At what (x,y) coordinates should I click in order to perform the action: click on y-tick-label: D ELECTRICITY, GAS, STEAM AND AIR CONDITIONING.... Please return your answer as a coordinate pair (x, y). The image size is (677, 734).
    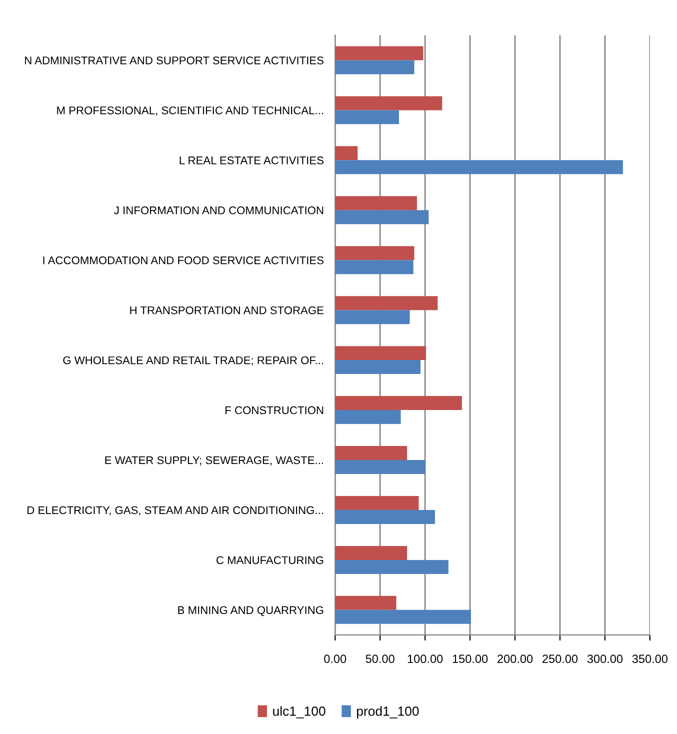
    Looking at the image, I should click on (175, 511).